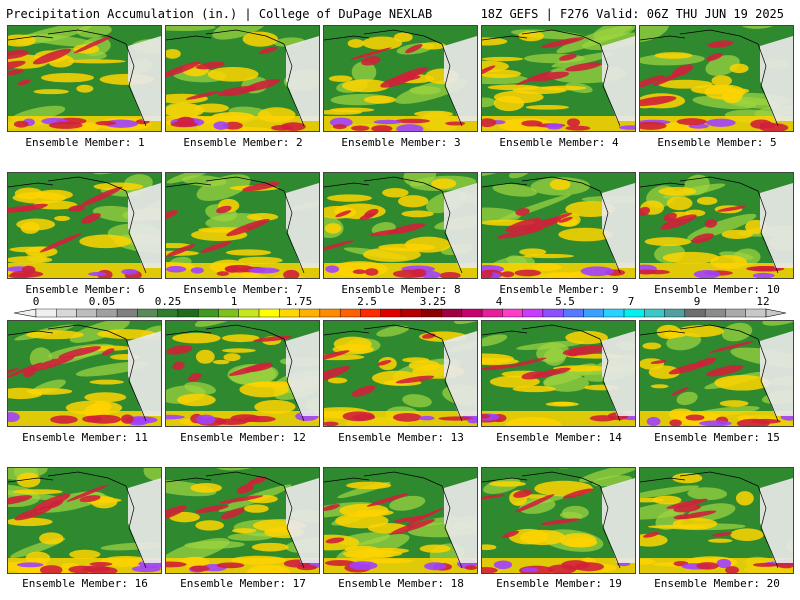 The image size is (800, 600). Describe the element at coordinates (299, 301) in the screenshot. I see `colorbar-tick-label: 1.75` at that location.